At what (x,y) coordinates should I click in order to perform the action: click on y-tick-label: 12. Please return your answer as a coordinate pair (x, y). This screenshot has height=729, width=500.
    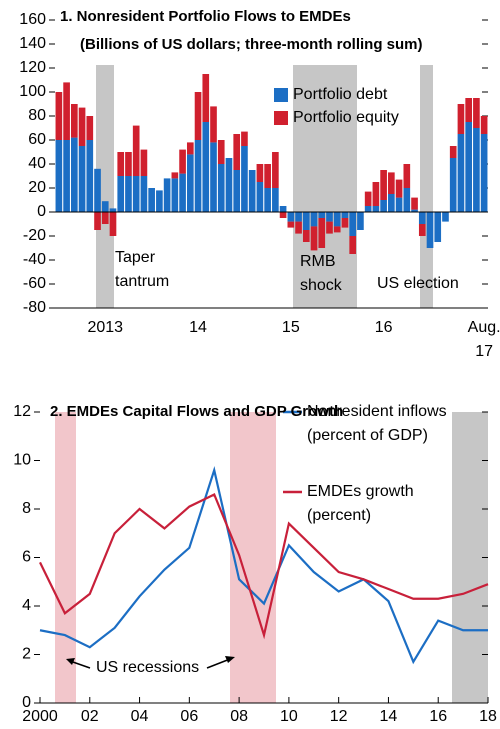
    Looking at the image, I should click on (22, 411).